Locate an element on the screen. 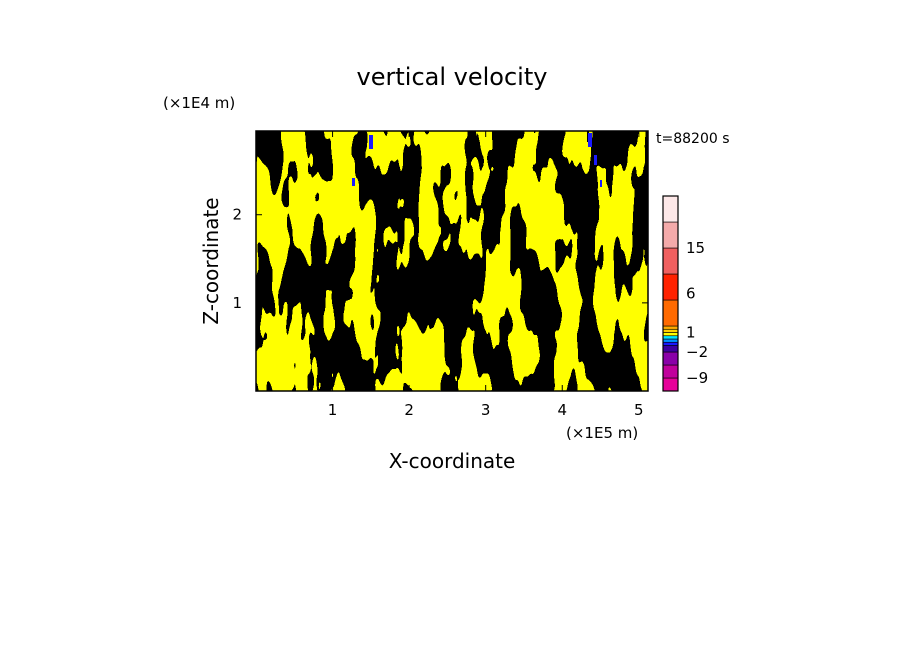 The width and height of the screenshot is (904, 654). y-tick-label: 1 is located at coordinates (237, 303).